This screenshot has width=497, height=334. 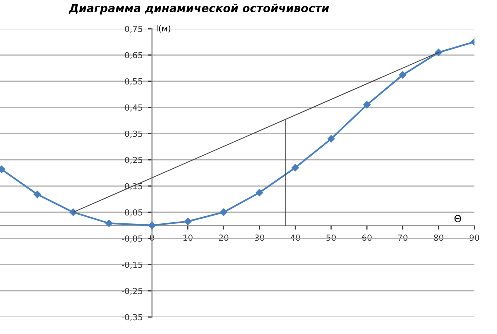 What do you see at coordinates (132, 266) in the screenshot?
I see `y-tick-label: -0,15` at bounding box center [132, 266].